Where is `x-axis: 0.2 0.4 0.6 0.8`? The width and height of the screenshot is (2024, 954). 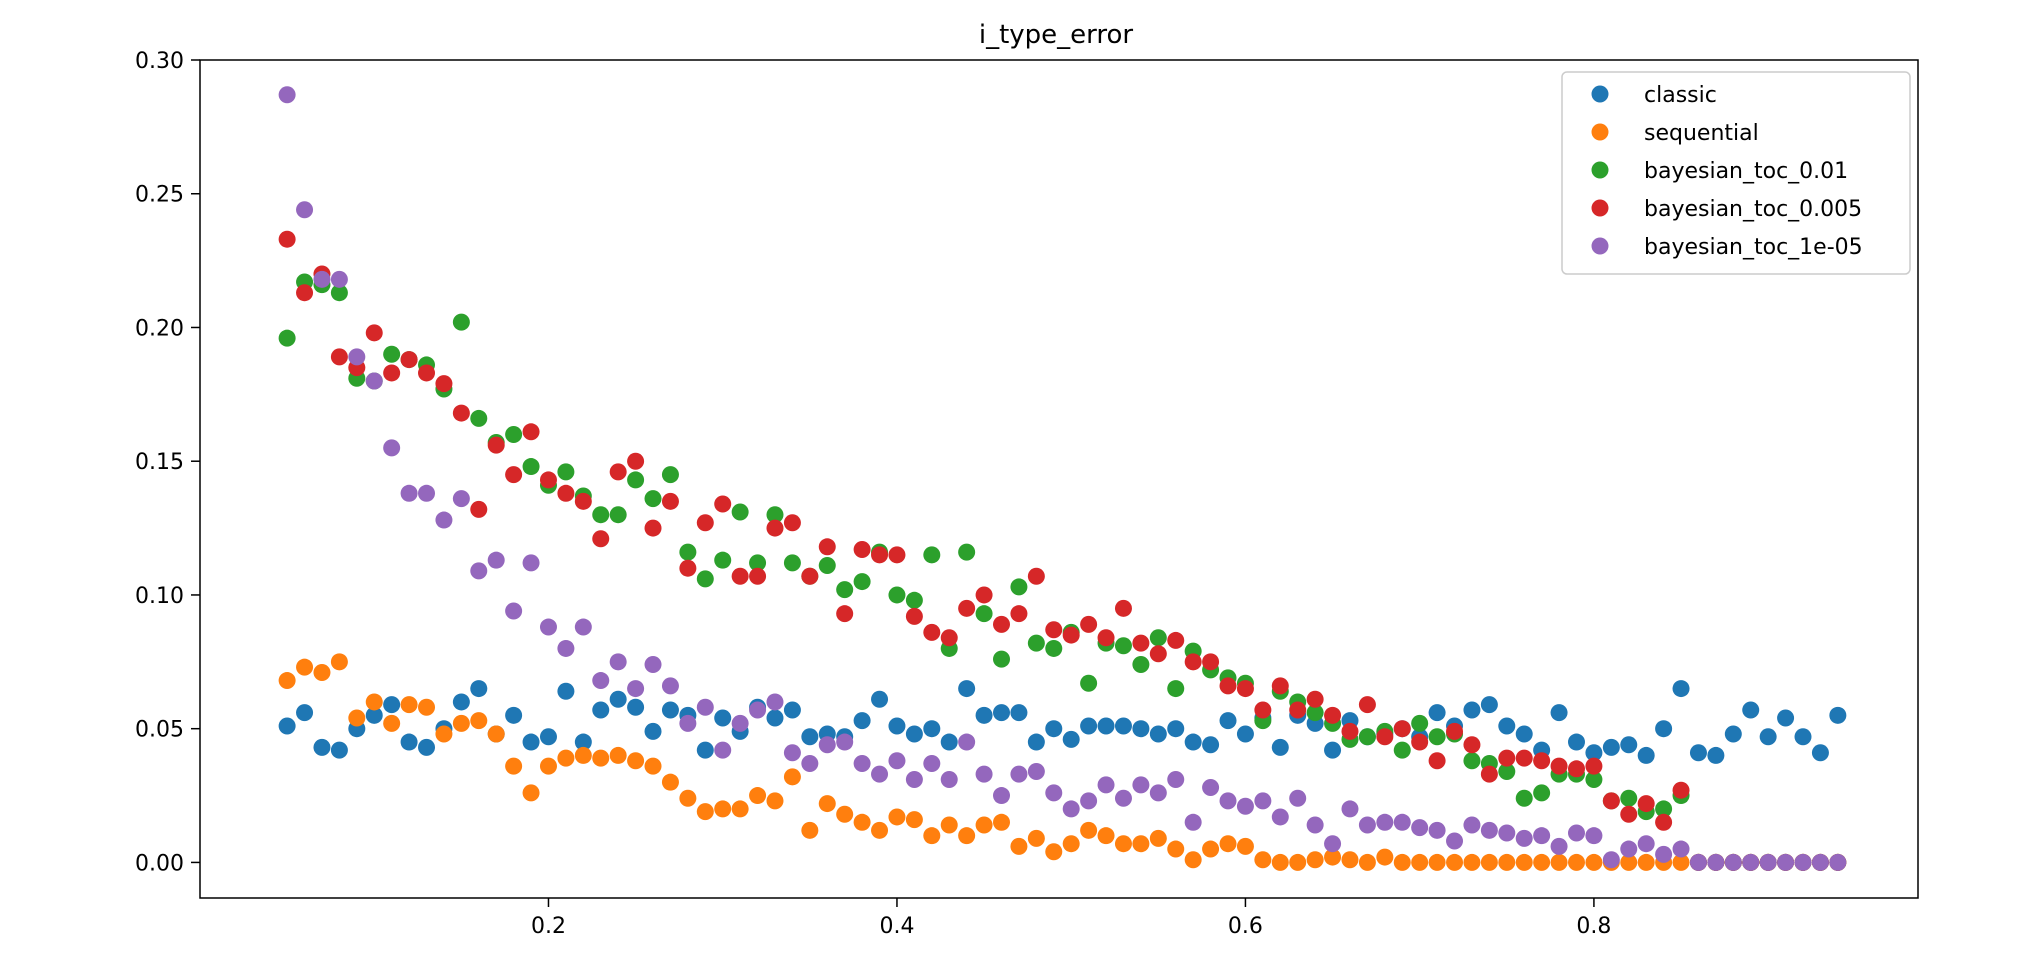 x-axis: 0.2 0.4 0.6 0.8 is located at coordinates (1071, 918).